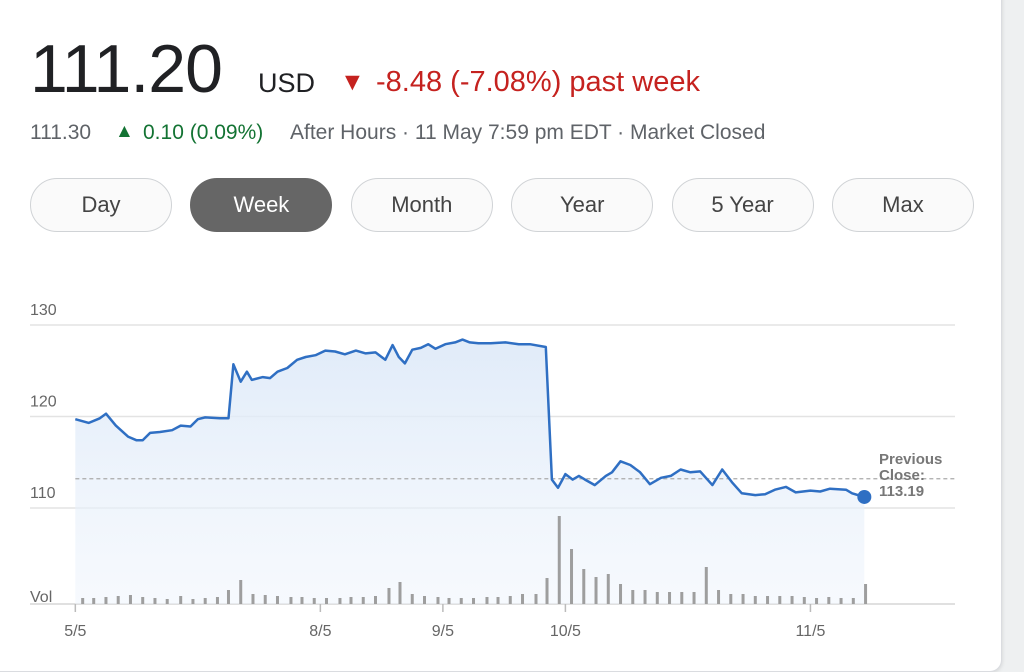 Image resolution: width=1024 pixels, height=672 pixels. Describe the element at coordinates (287, 83) in the screenshot. I see `currency: USD` at that location.